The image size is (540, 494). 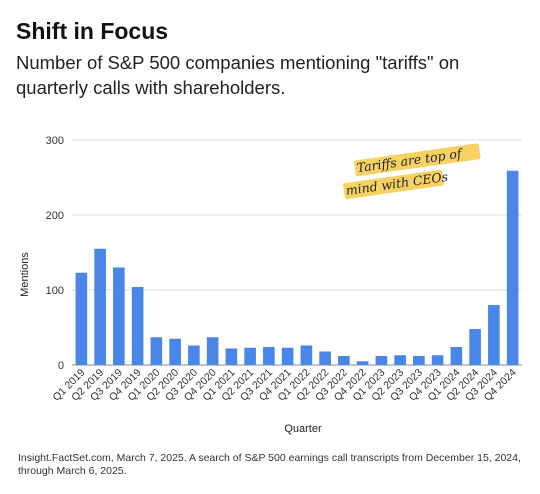 What do you see at coordinates (55, 216) in the screenshot?
I see `y-tick-label: 200` at bounding box center [55, 216].